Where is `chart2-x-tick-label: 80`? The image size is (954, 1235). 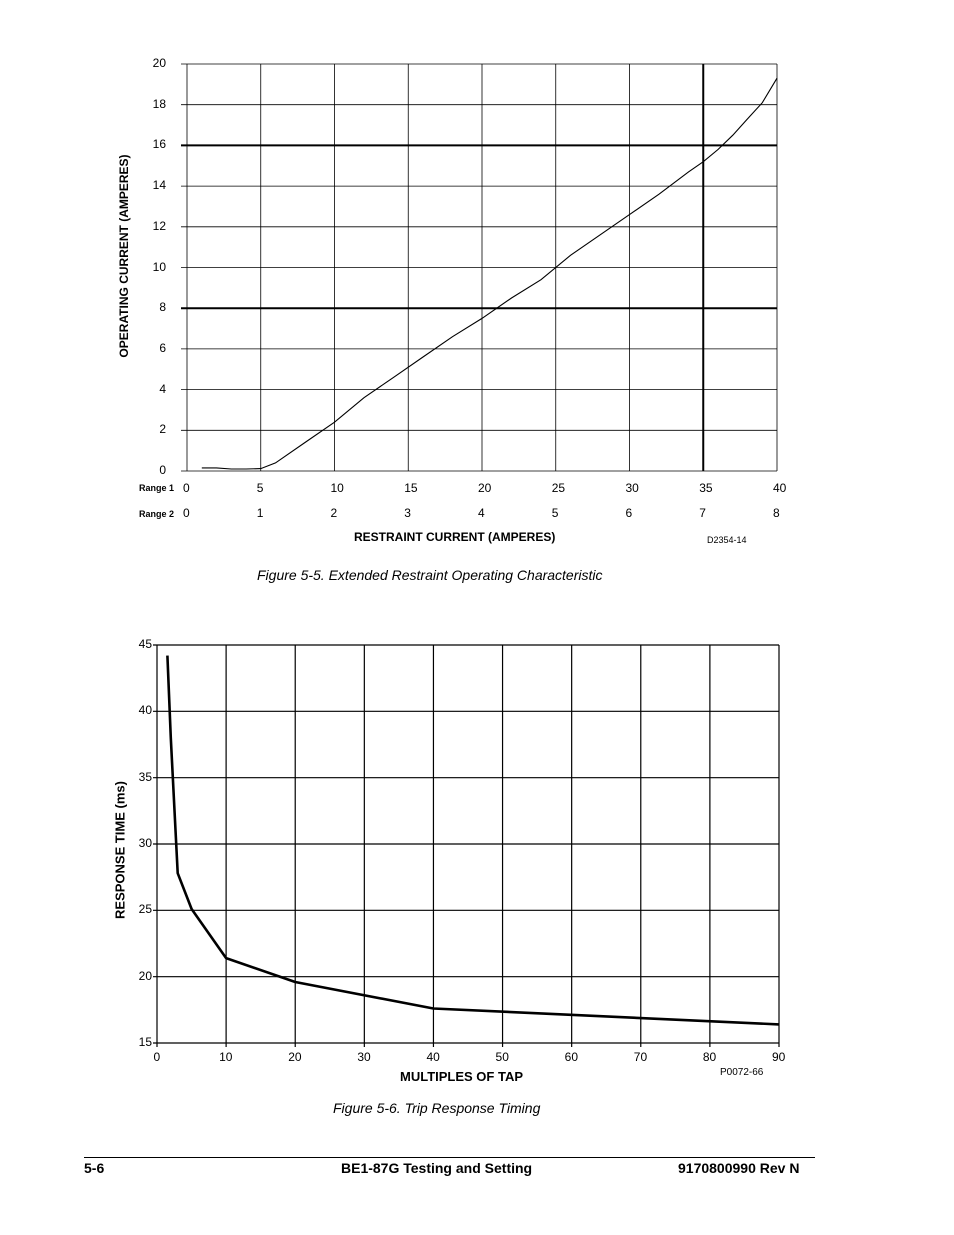
chart2-x-tick-label: 80 is located at coordinates (709, 1057).